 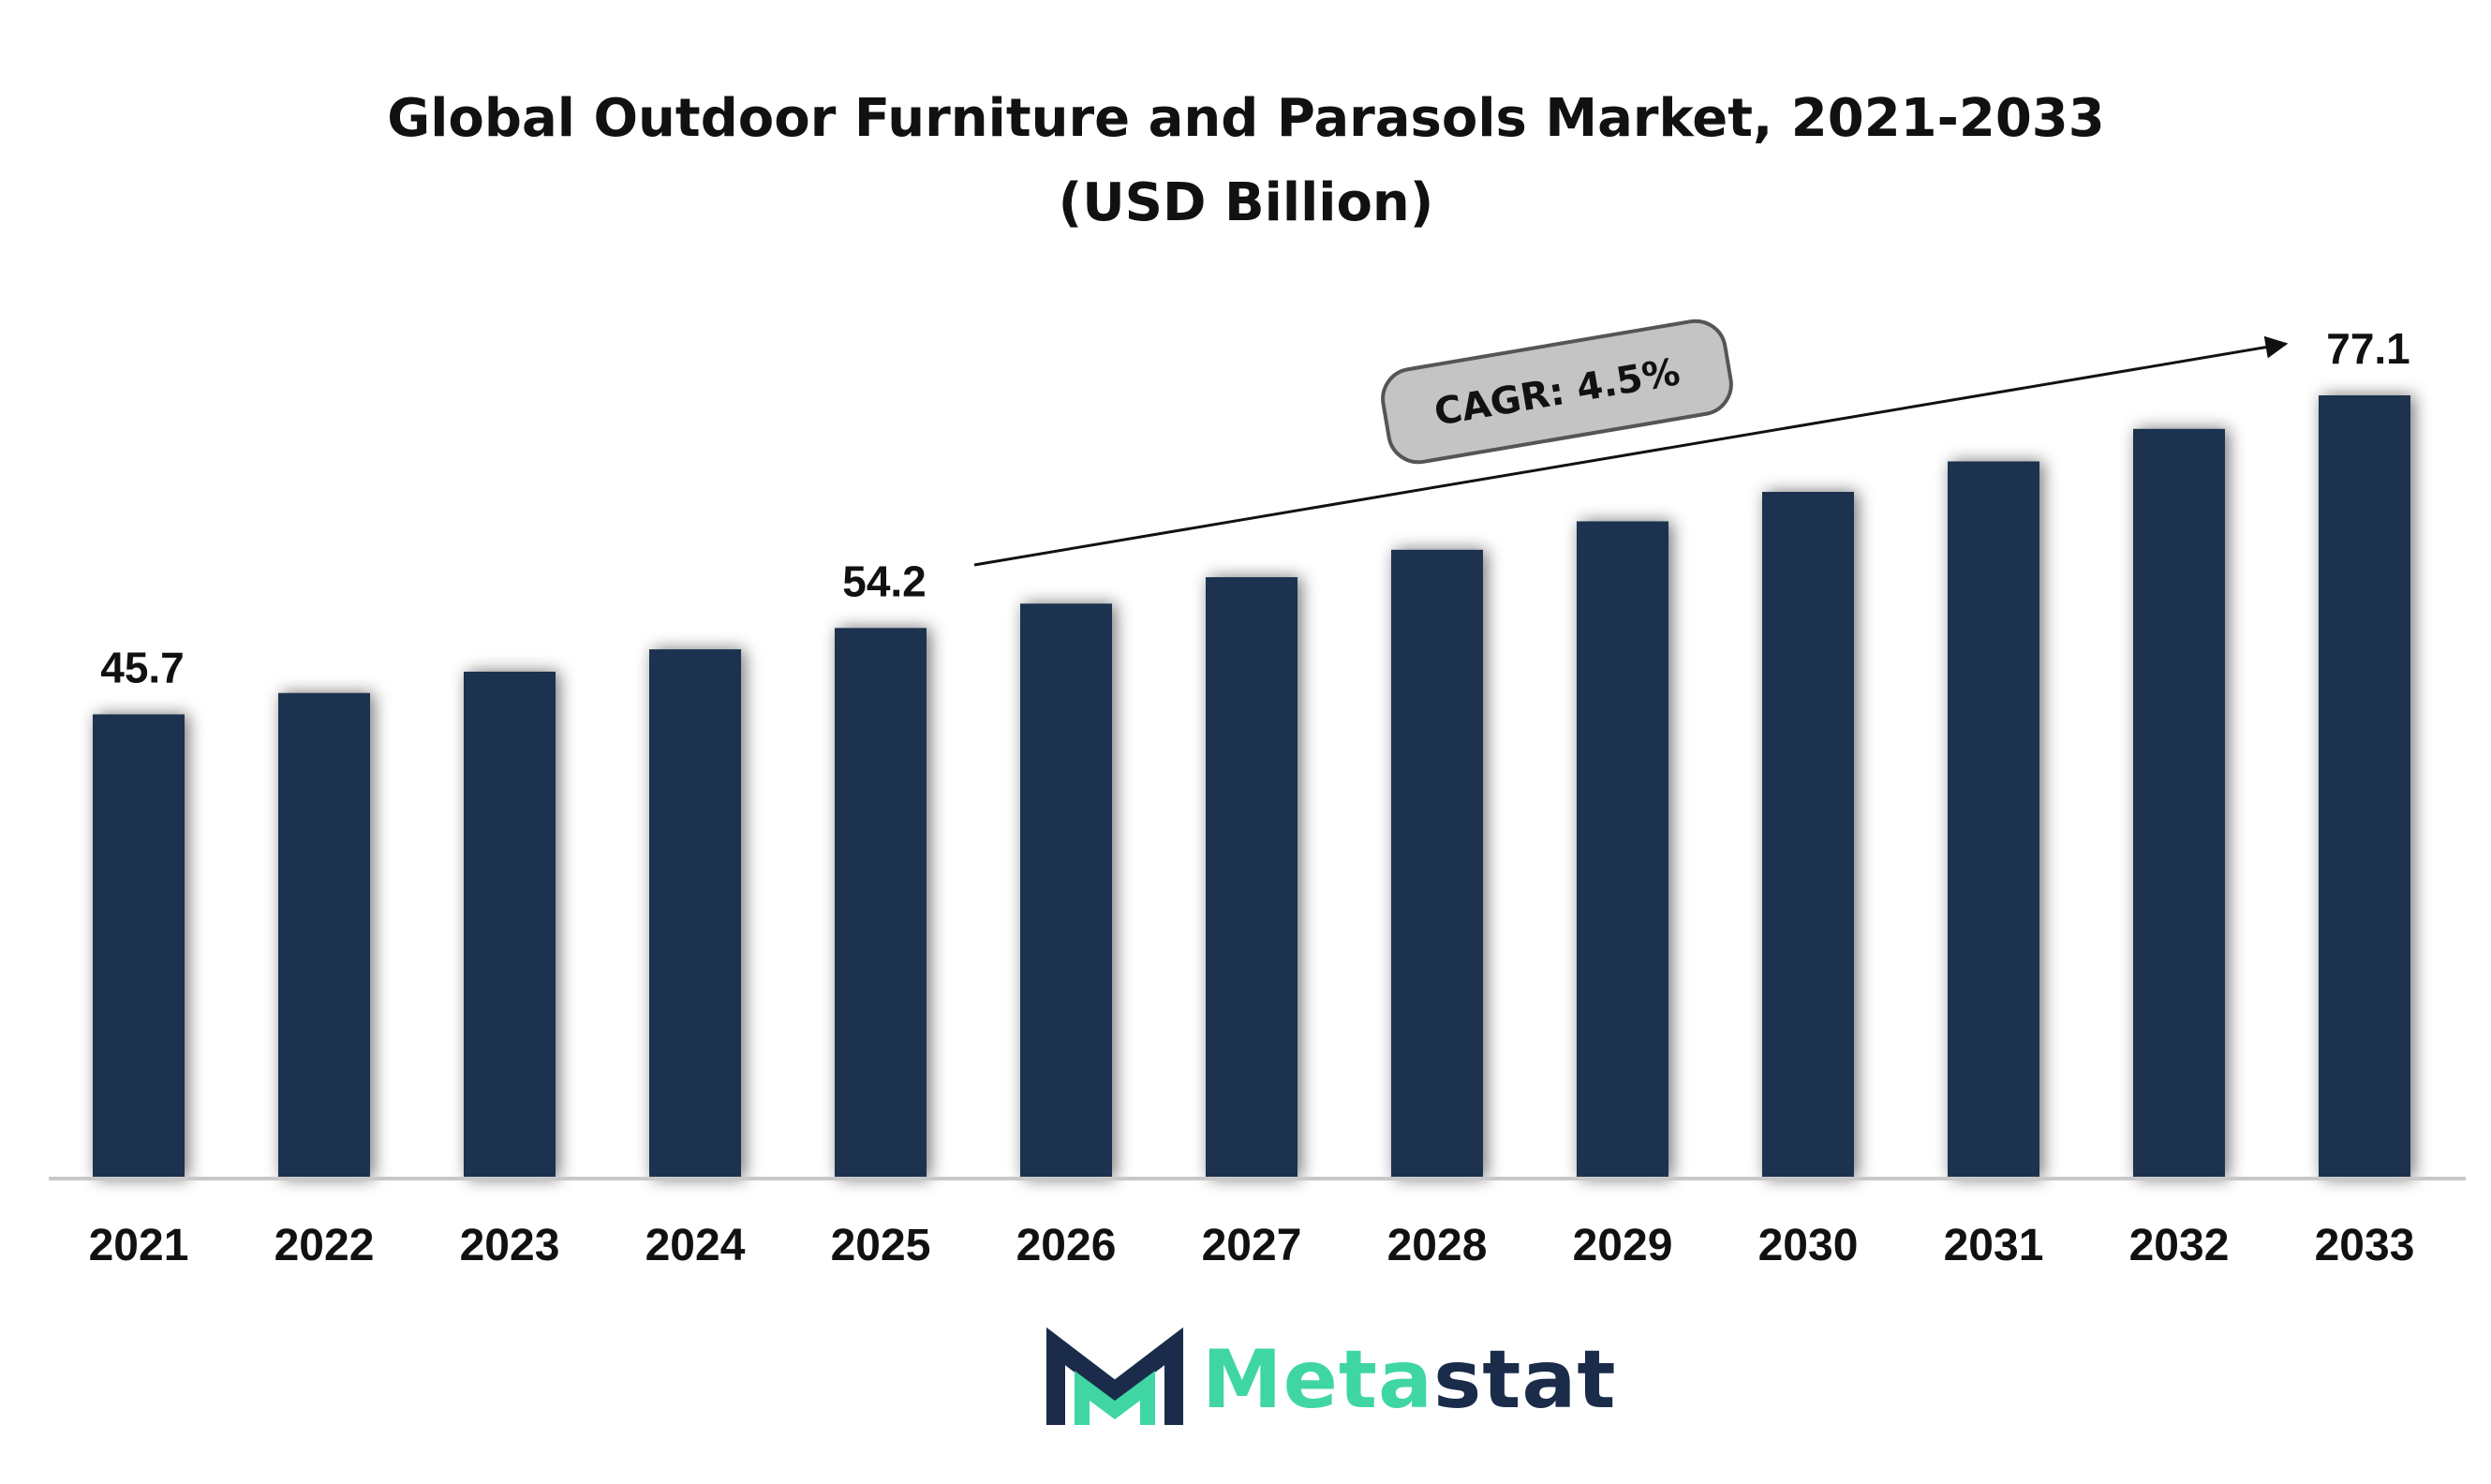 I want to click on x-tick-label-2033: 2033, so click(x=2365, y=1245).